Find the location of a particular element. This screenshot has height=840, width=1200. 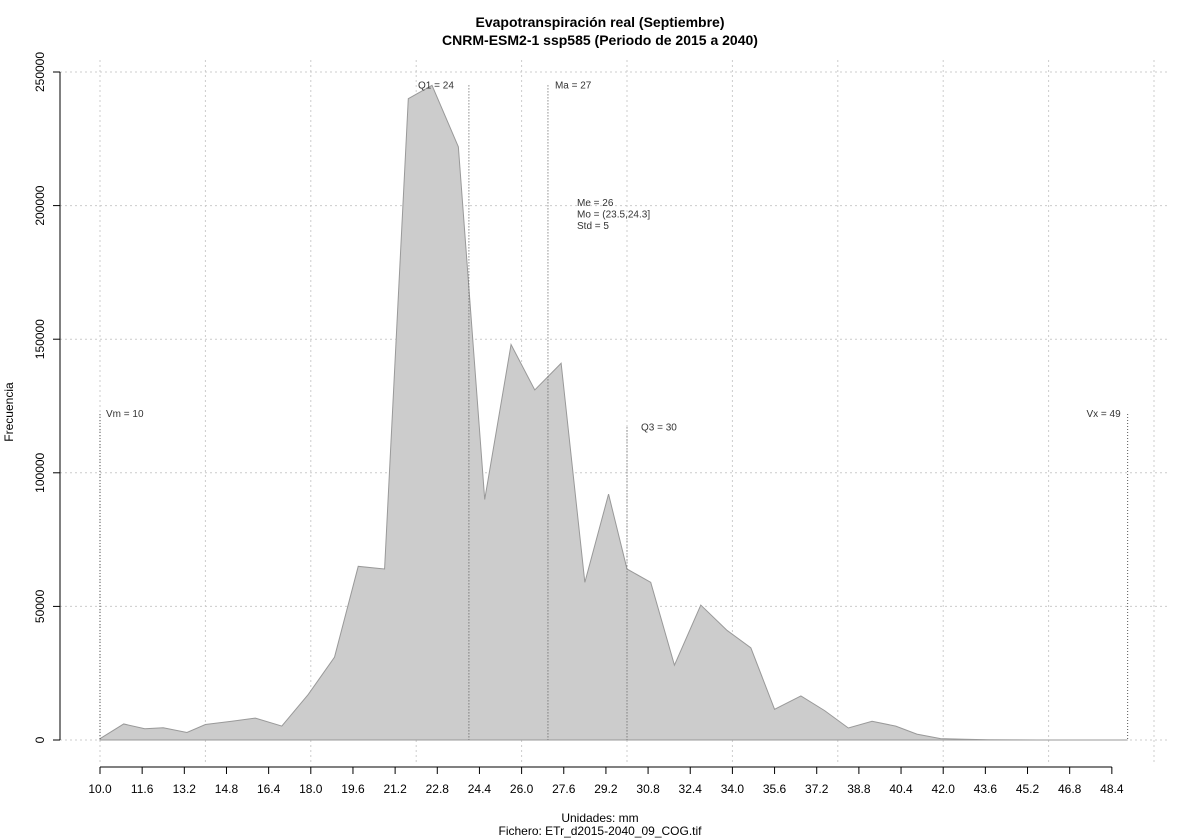

x-tick-label: 42.0 is located at coordinates (944, 789).